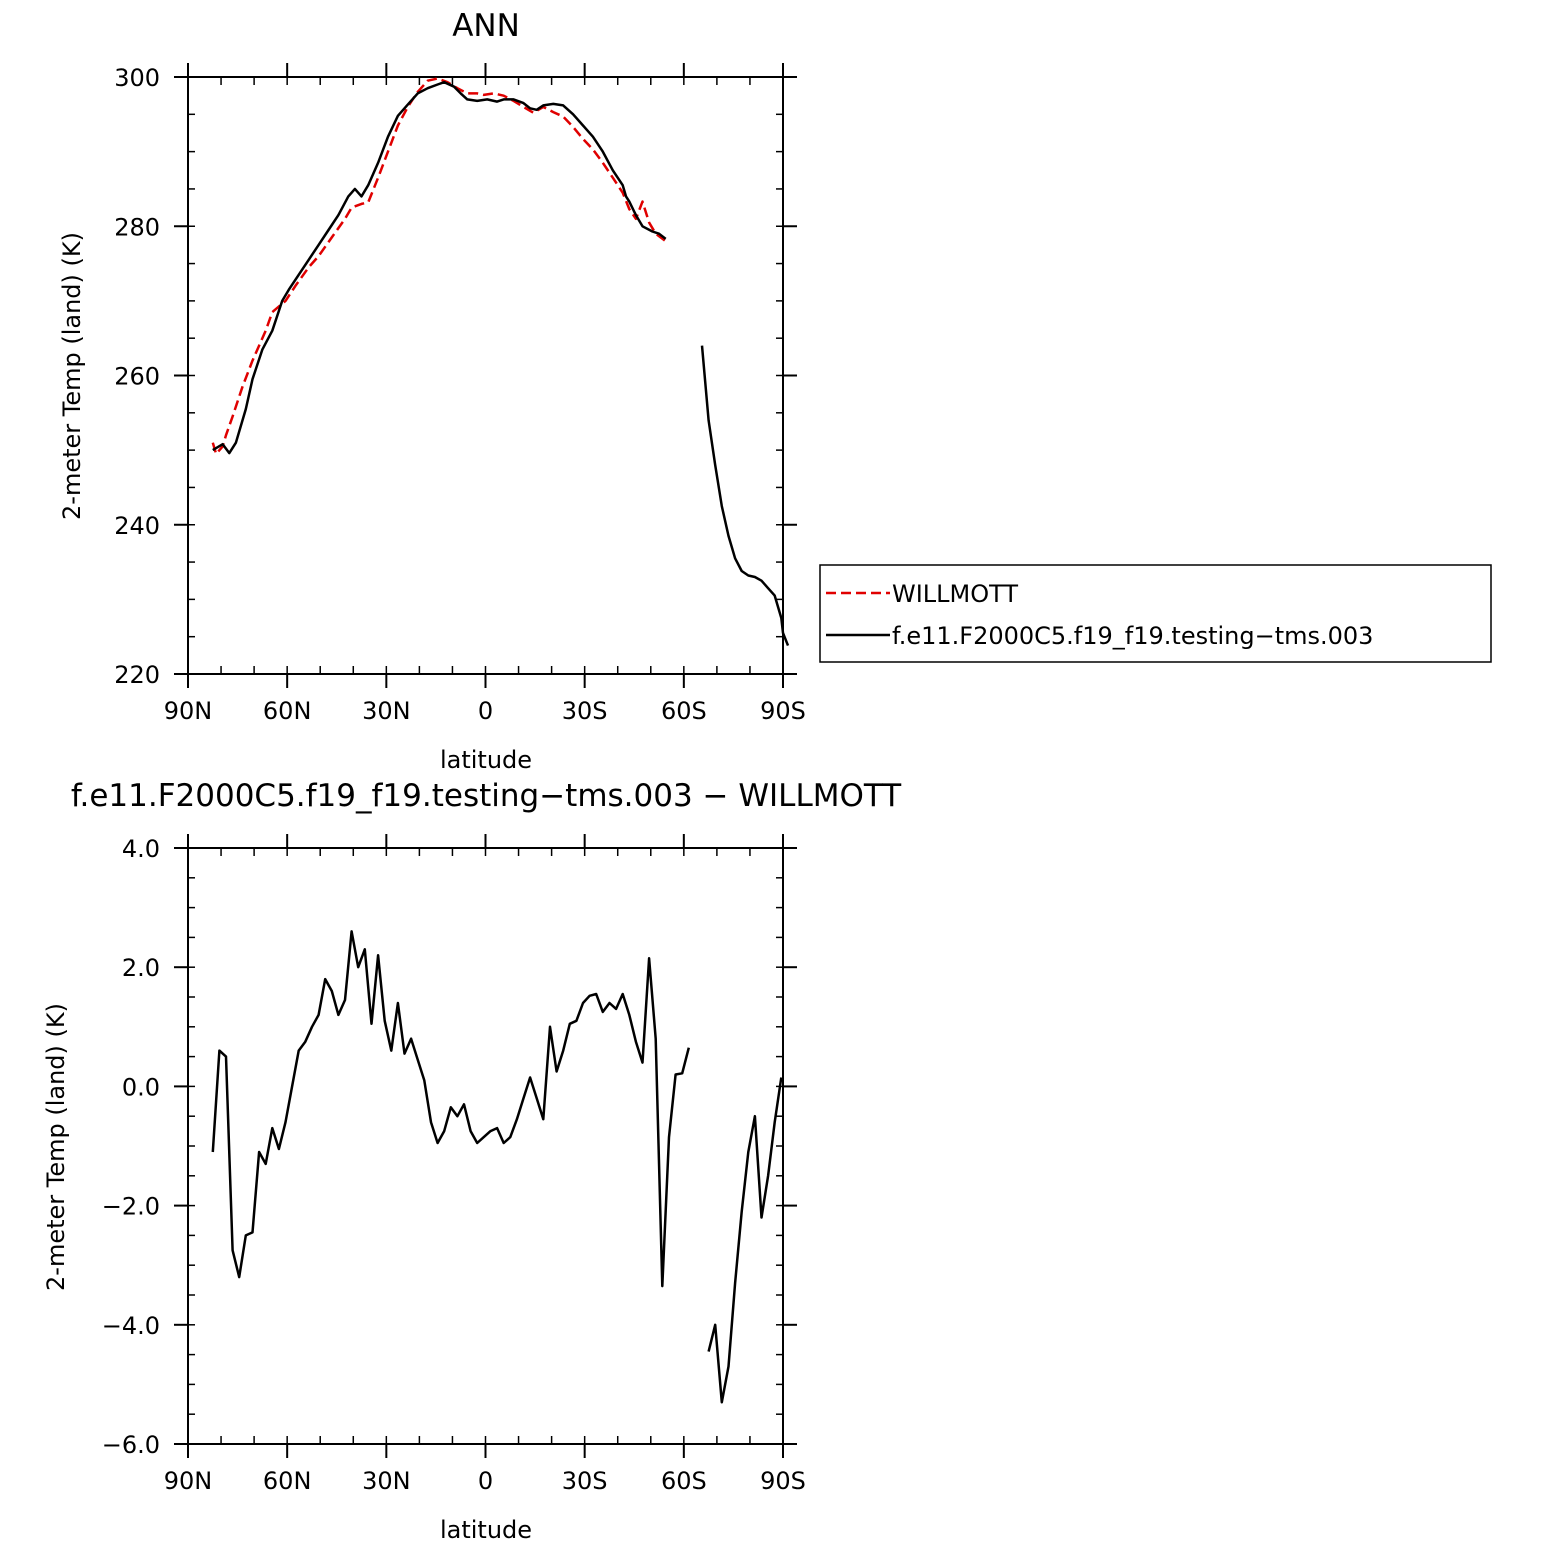 The image size is (1549, 1553). Describe the element at coordinates (585, 1481) in the screenshot. I see `bottom-x-tick-label: 30S` at that location.